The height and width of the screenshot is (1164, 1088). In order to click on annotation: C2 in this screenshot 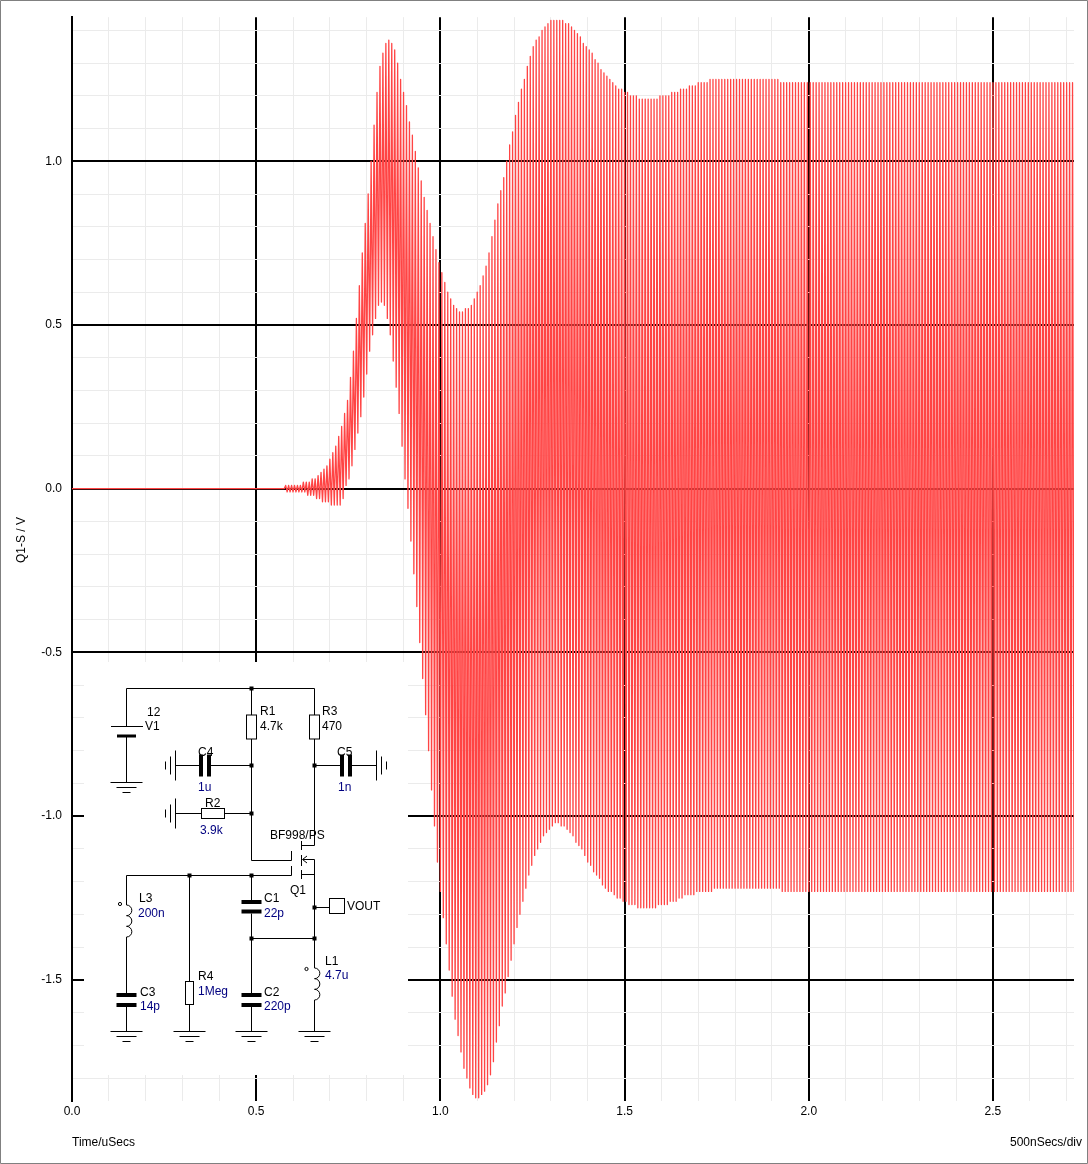, I will do `click(272, 992)`.